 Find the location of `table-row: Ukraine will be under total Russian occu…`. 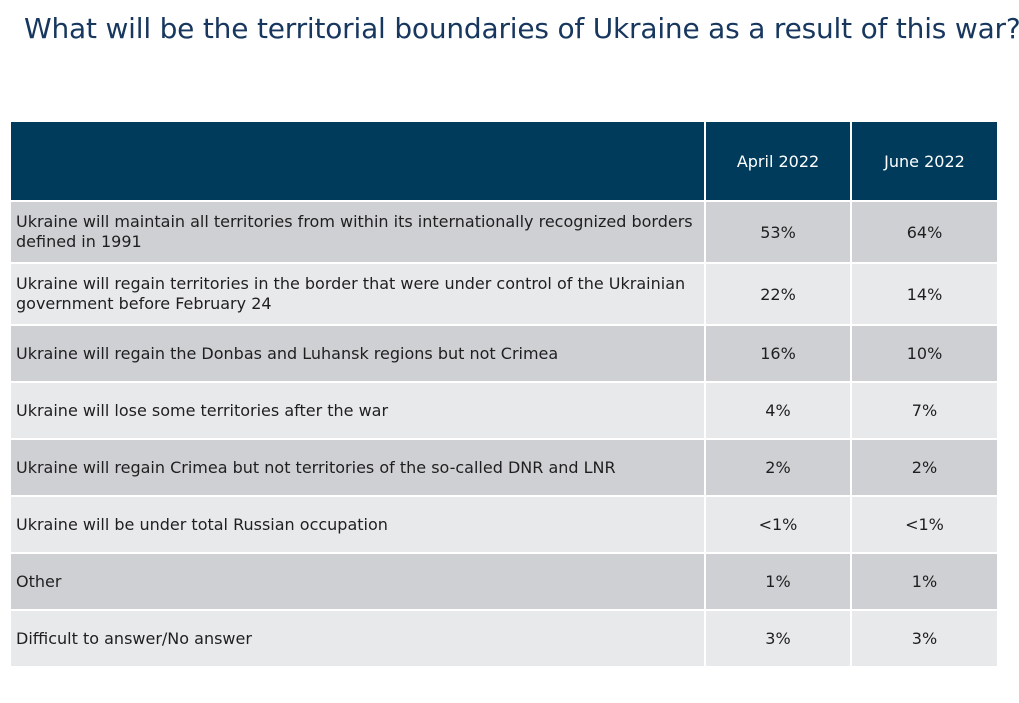

table-row: Ukraine will be under total Russian occu… is located at coordinates (504, 524).